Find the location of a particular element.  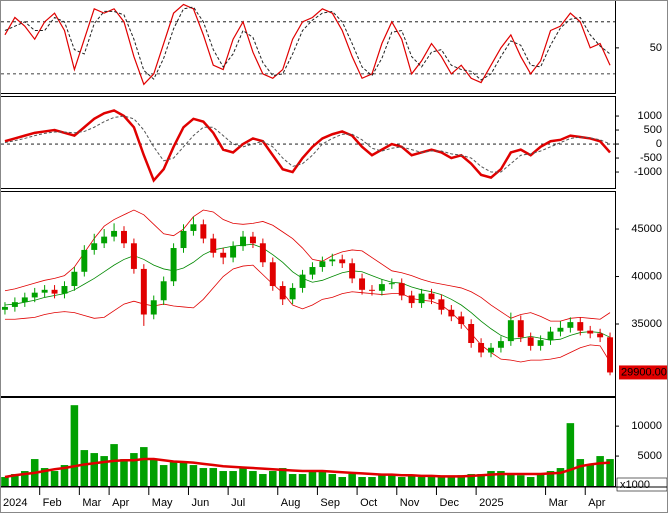

x-tick-label: Dec is located at coordinates (449, 503).